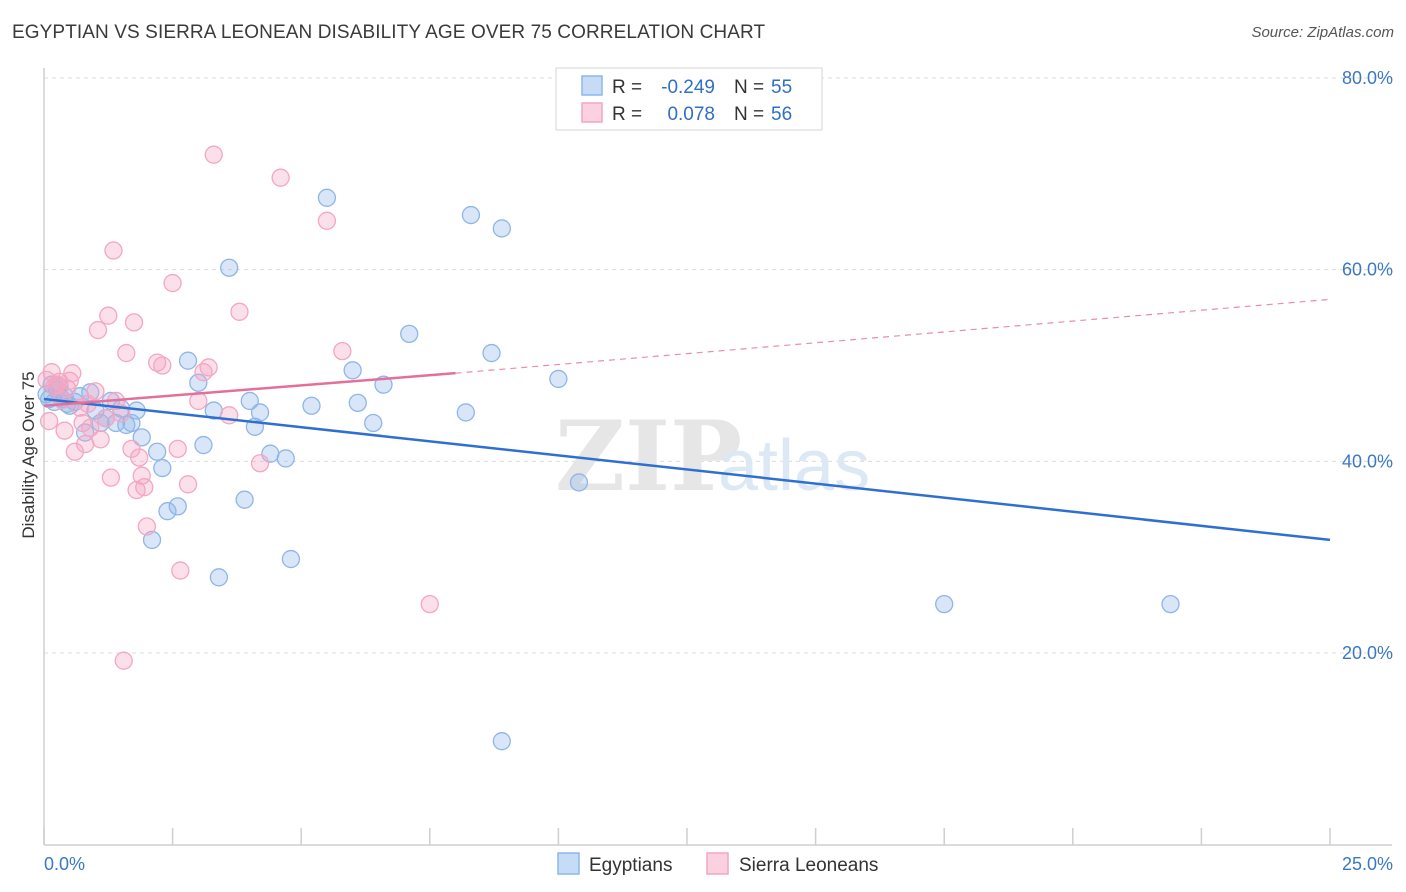 This screenshot has height=892, width=1406. What do you see at coordinates (1367, 78) in the screenshot?
I see `y-tick-label: 80.0%` at bounding box center [1367, 78].